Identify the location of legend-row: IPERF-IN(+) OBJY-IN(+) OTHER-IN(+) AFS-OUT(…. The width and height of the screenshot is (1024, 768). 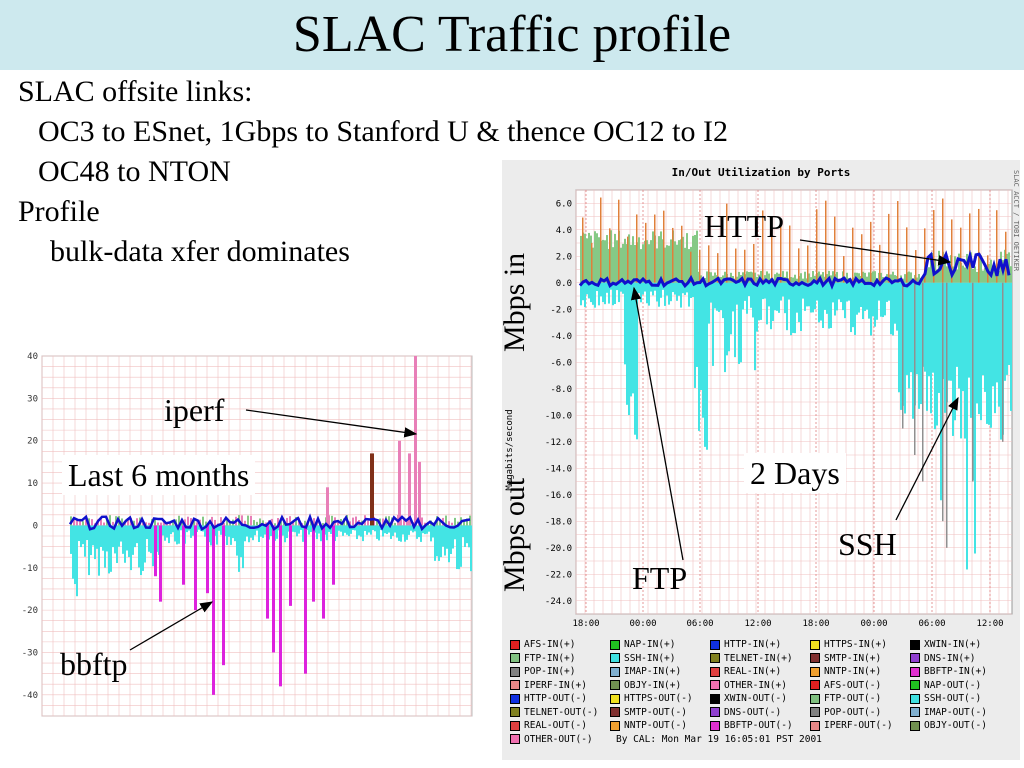
(760, 686).